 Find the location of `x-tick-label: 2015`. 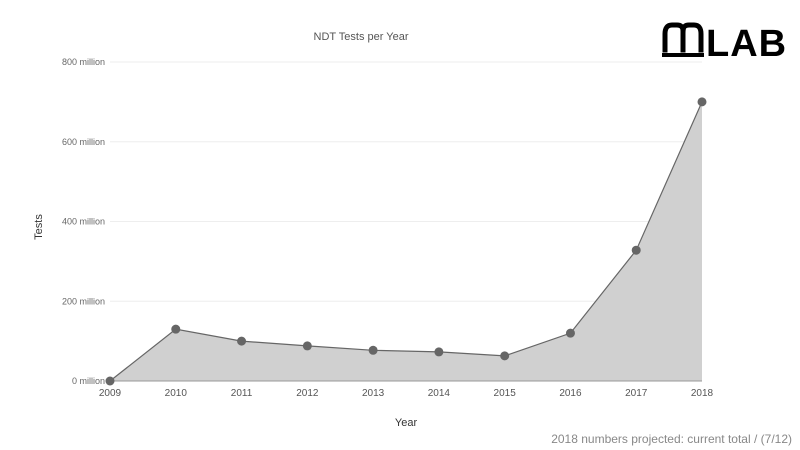

x-tick-label: 2015 is located at coordinates (505, 393).